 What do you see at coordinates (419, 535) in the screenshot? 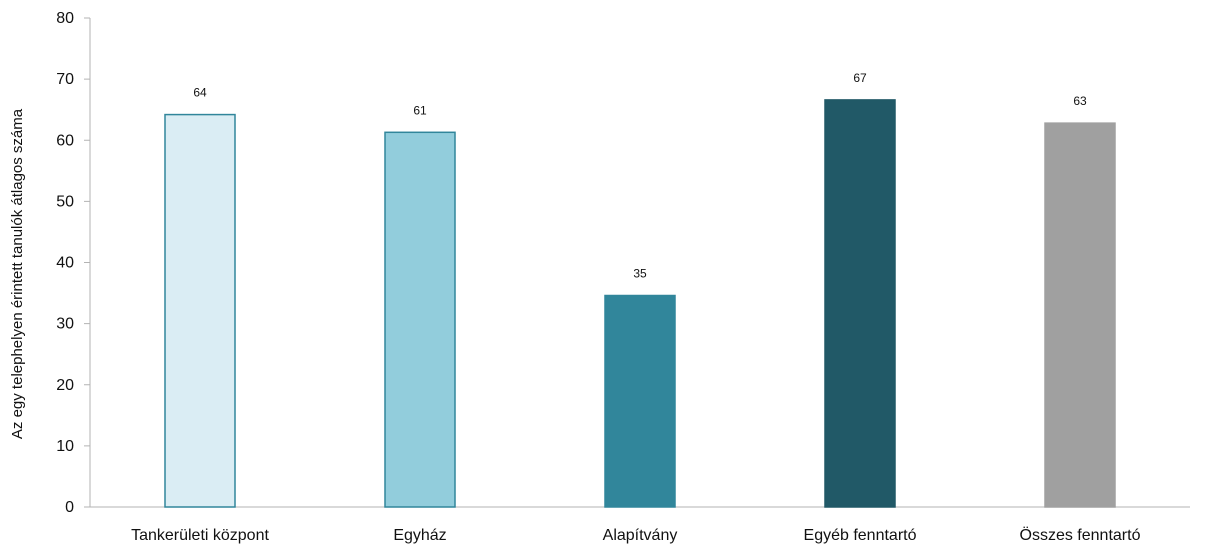
I see `category-label-2: Egyház` at bounding box center [419, 535].